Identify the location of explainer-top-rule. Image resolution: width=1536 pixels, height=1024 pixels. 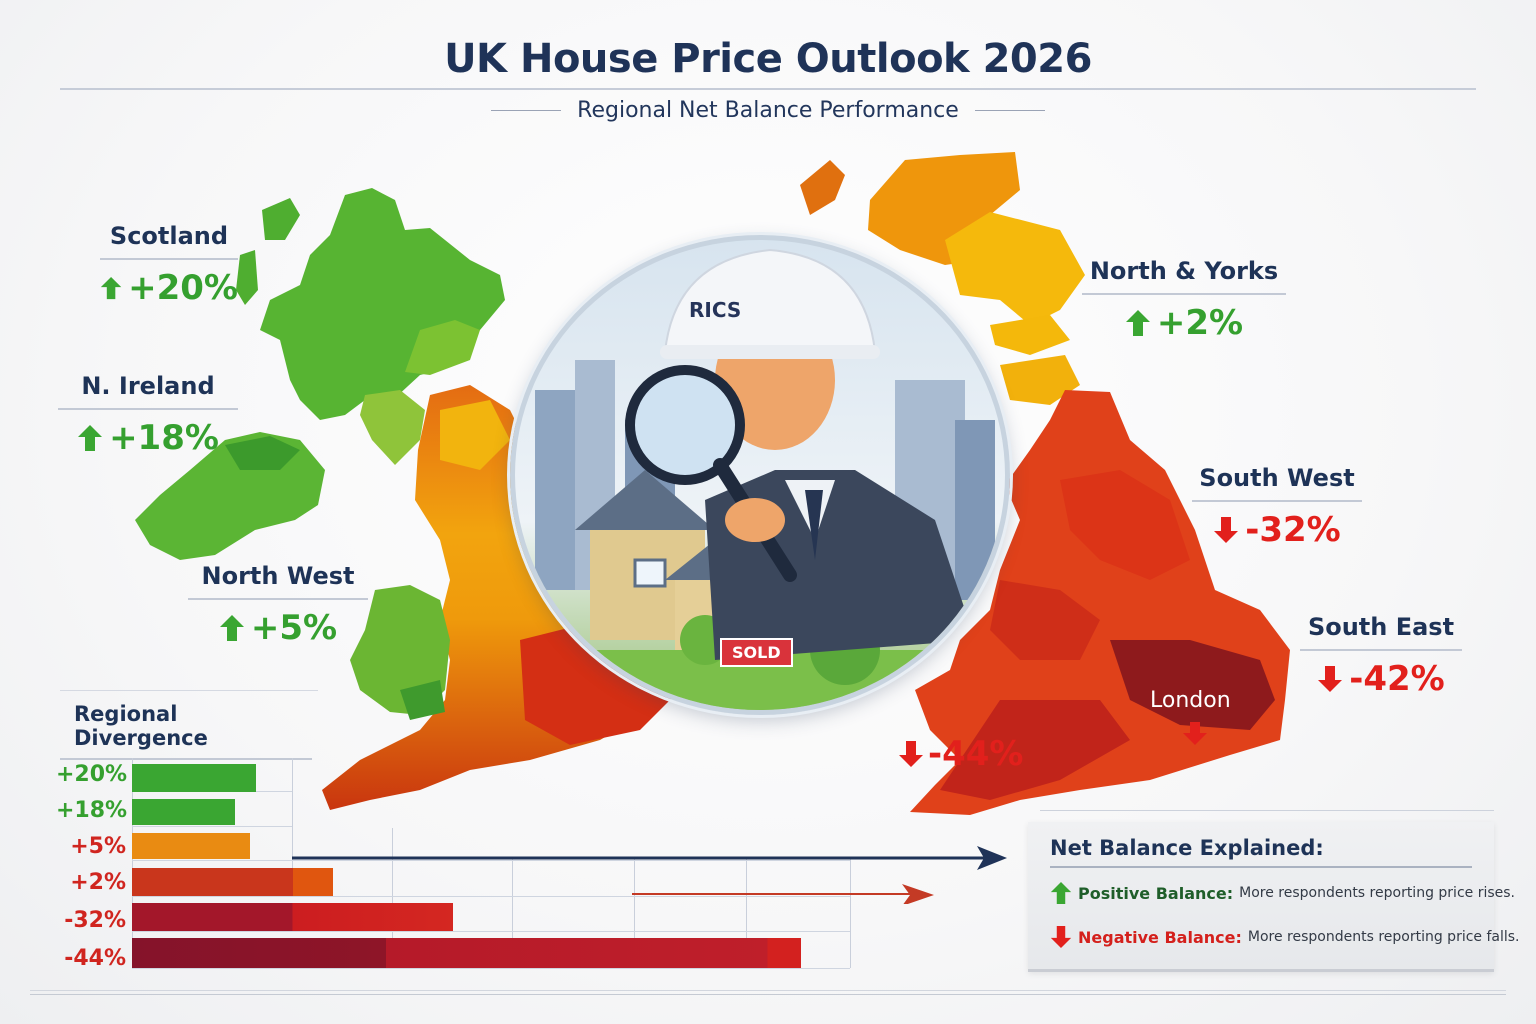
(1267, 810).